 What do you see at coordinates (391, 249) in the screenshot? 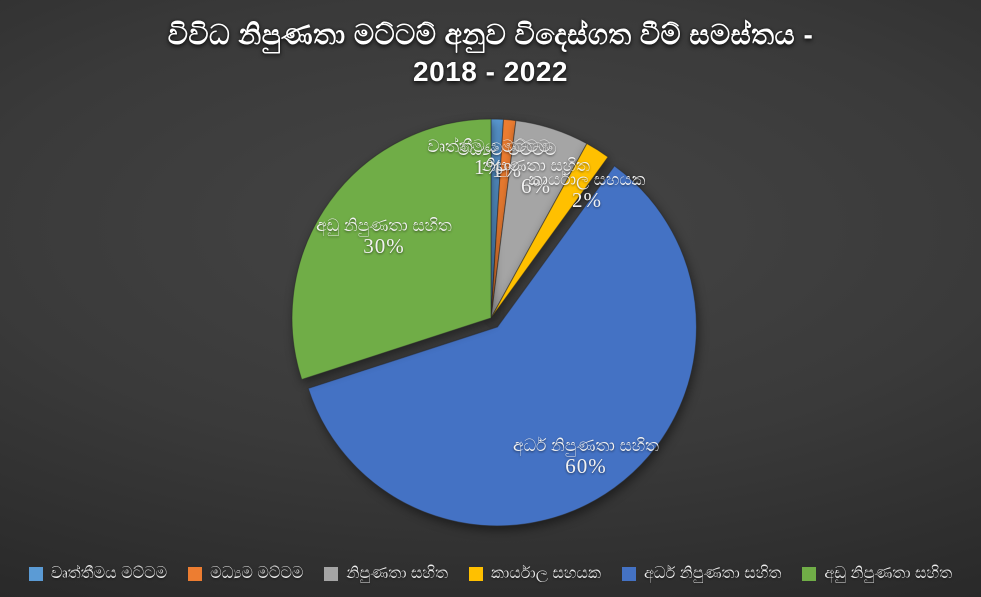
I see `pie-slice-low-skilled` at bounding box center [391, 249].